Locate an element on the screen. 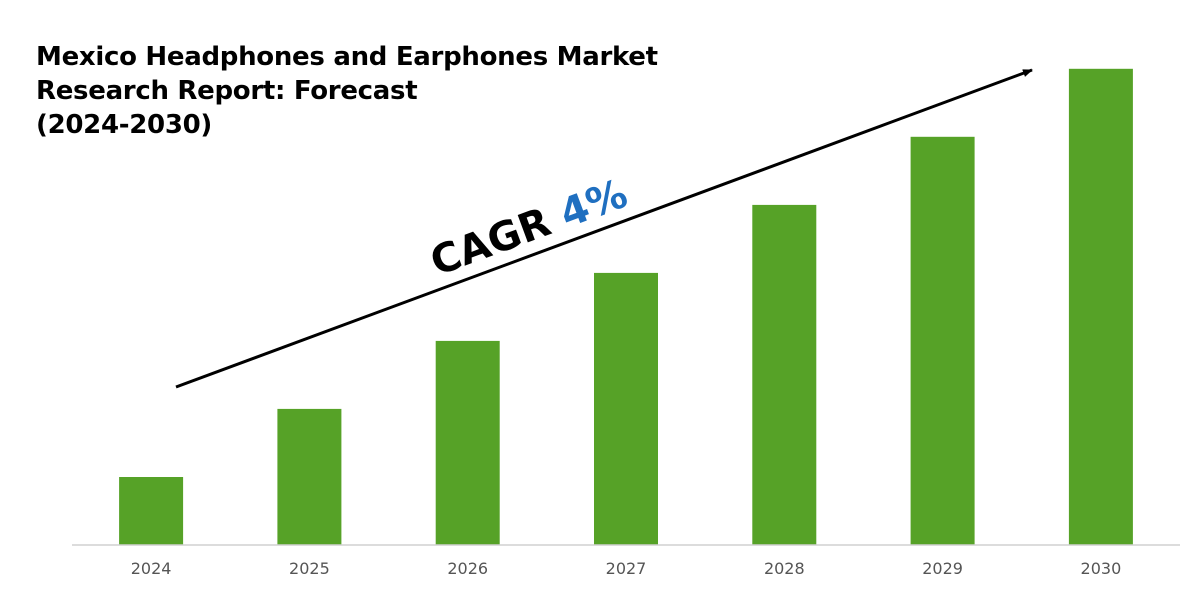  x-tick-label-2024: 2024 is located at coordinates (151, 568).